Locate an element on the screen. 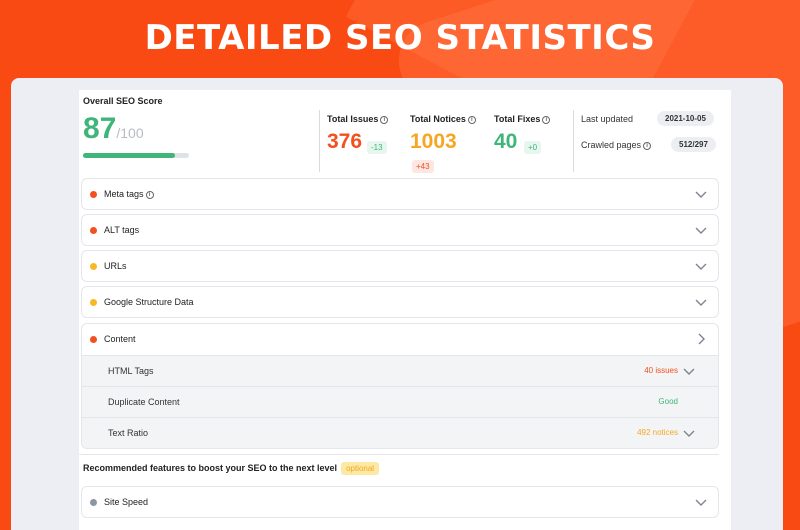 This screenshot has width=800, height=530. total-issues-value: 376 is located at coordinates (345, 141).